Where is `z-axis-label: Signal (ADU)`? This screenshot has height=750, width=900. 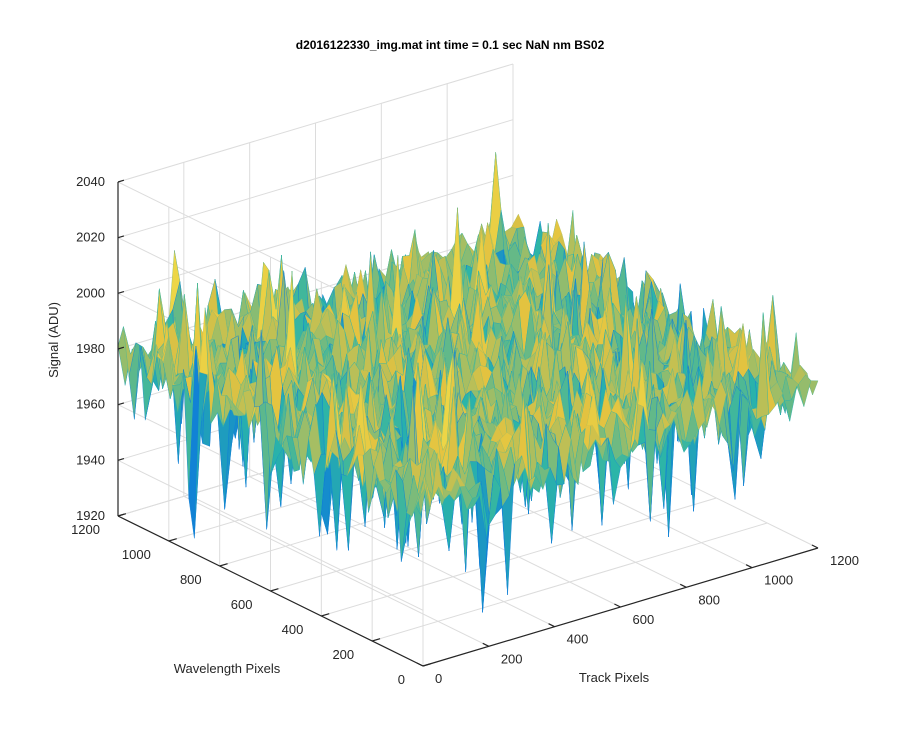
z-axis-label: Signal (ADU) is located at coordinates (53, 340).